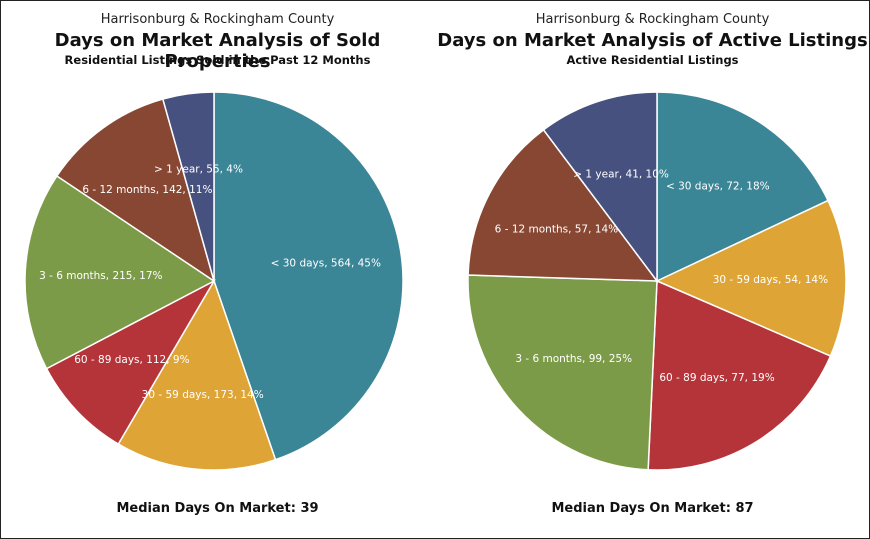 The image size is (870, 539). I want to click on data-label-60-89-days: 60 - 89 days, 77, 19%, so click(716, 378).